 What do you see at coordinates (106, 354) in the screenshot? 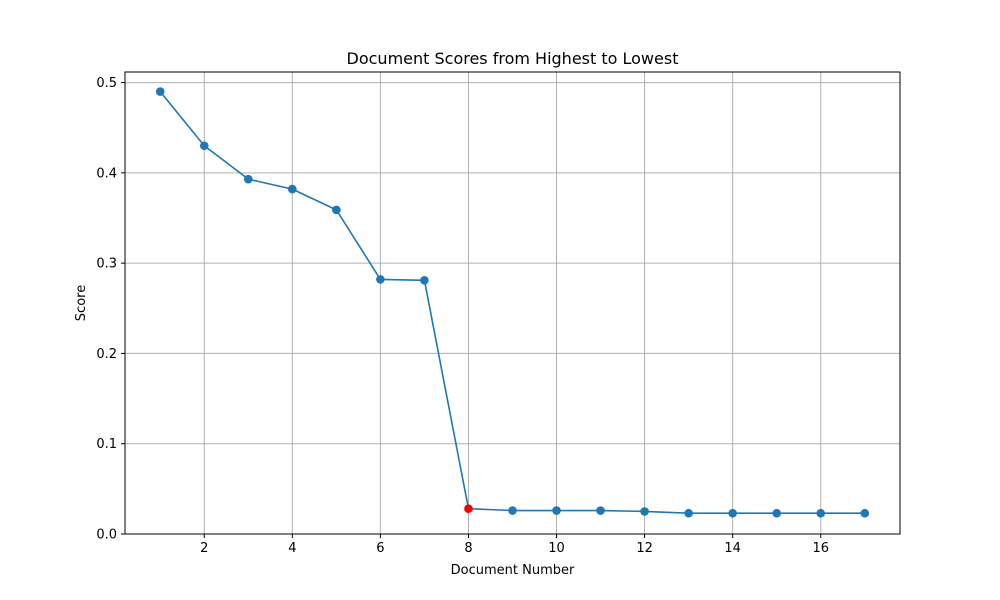
I see `y-tick-label: 0.2` at bounding box center [106, 354].